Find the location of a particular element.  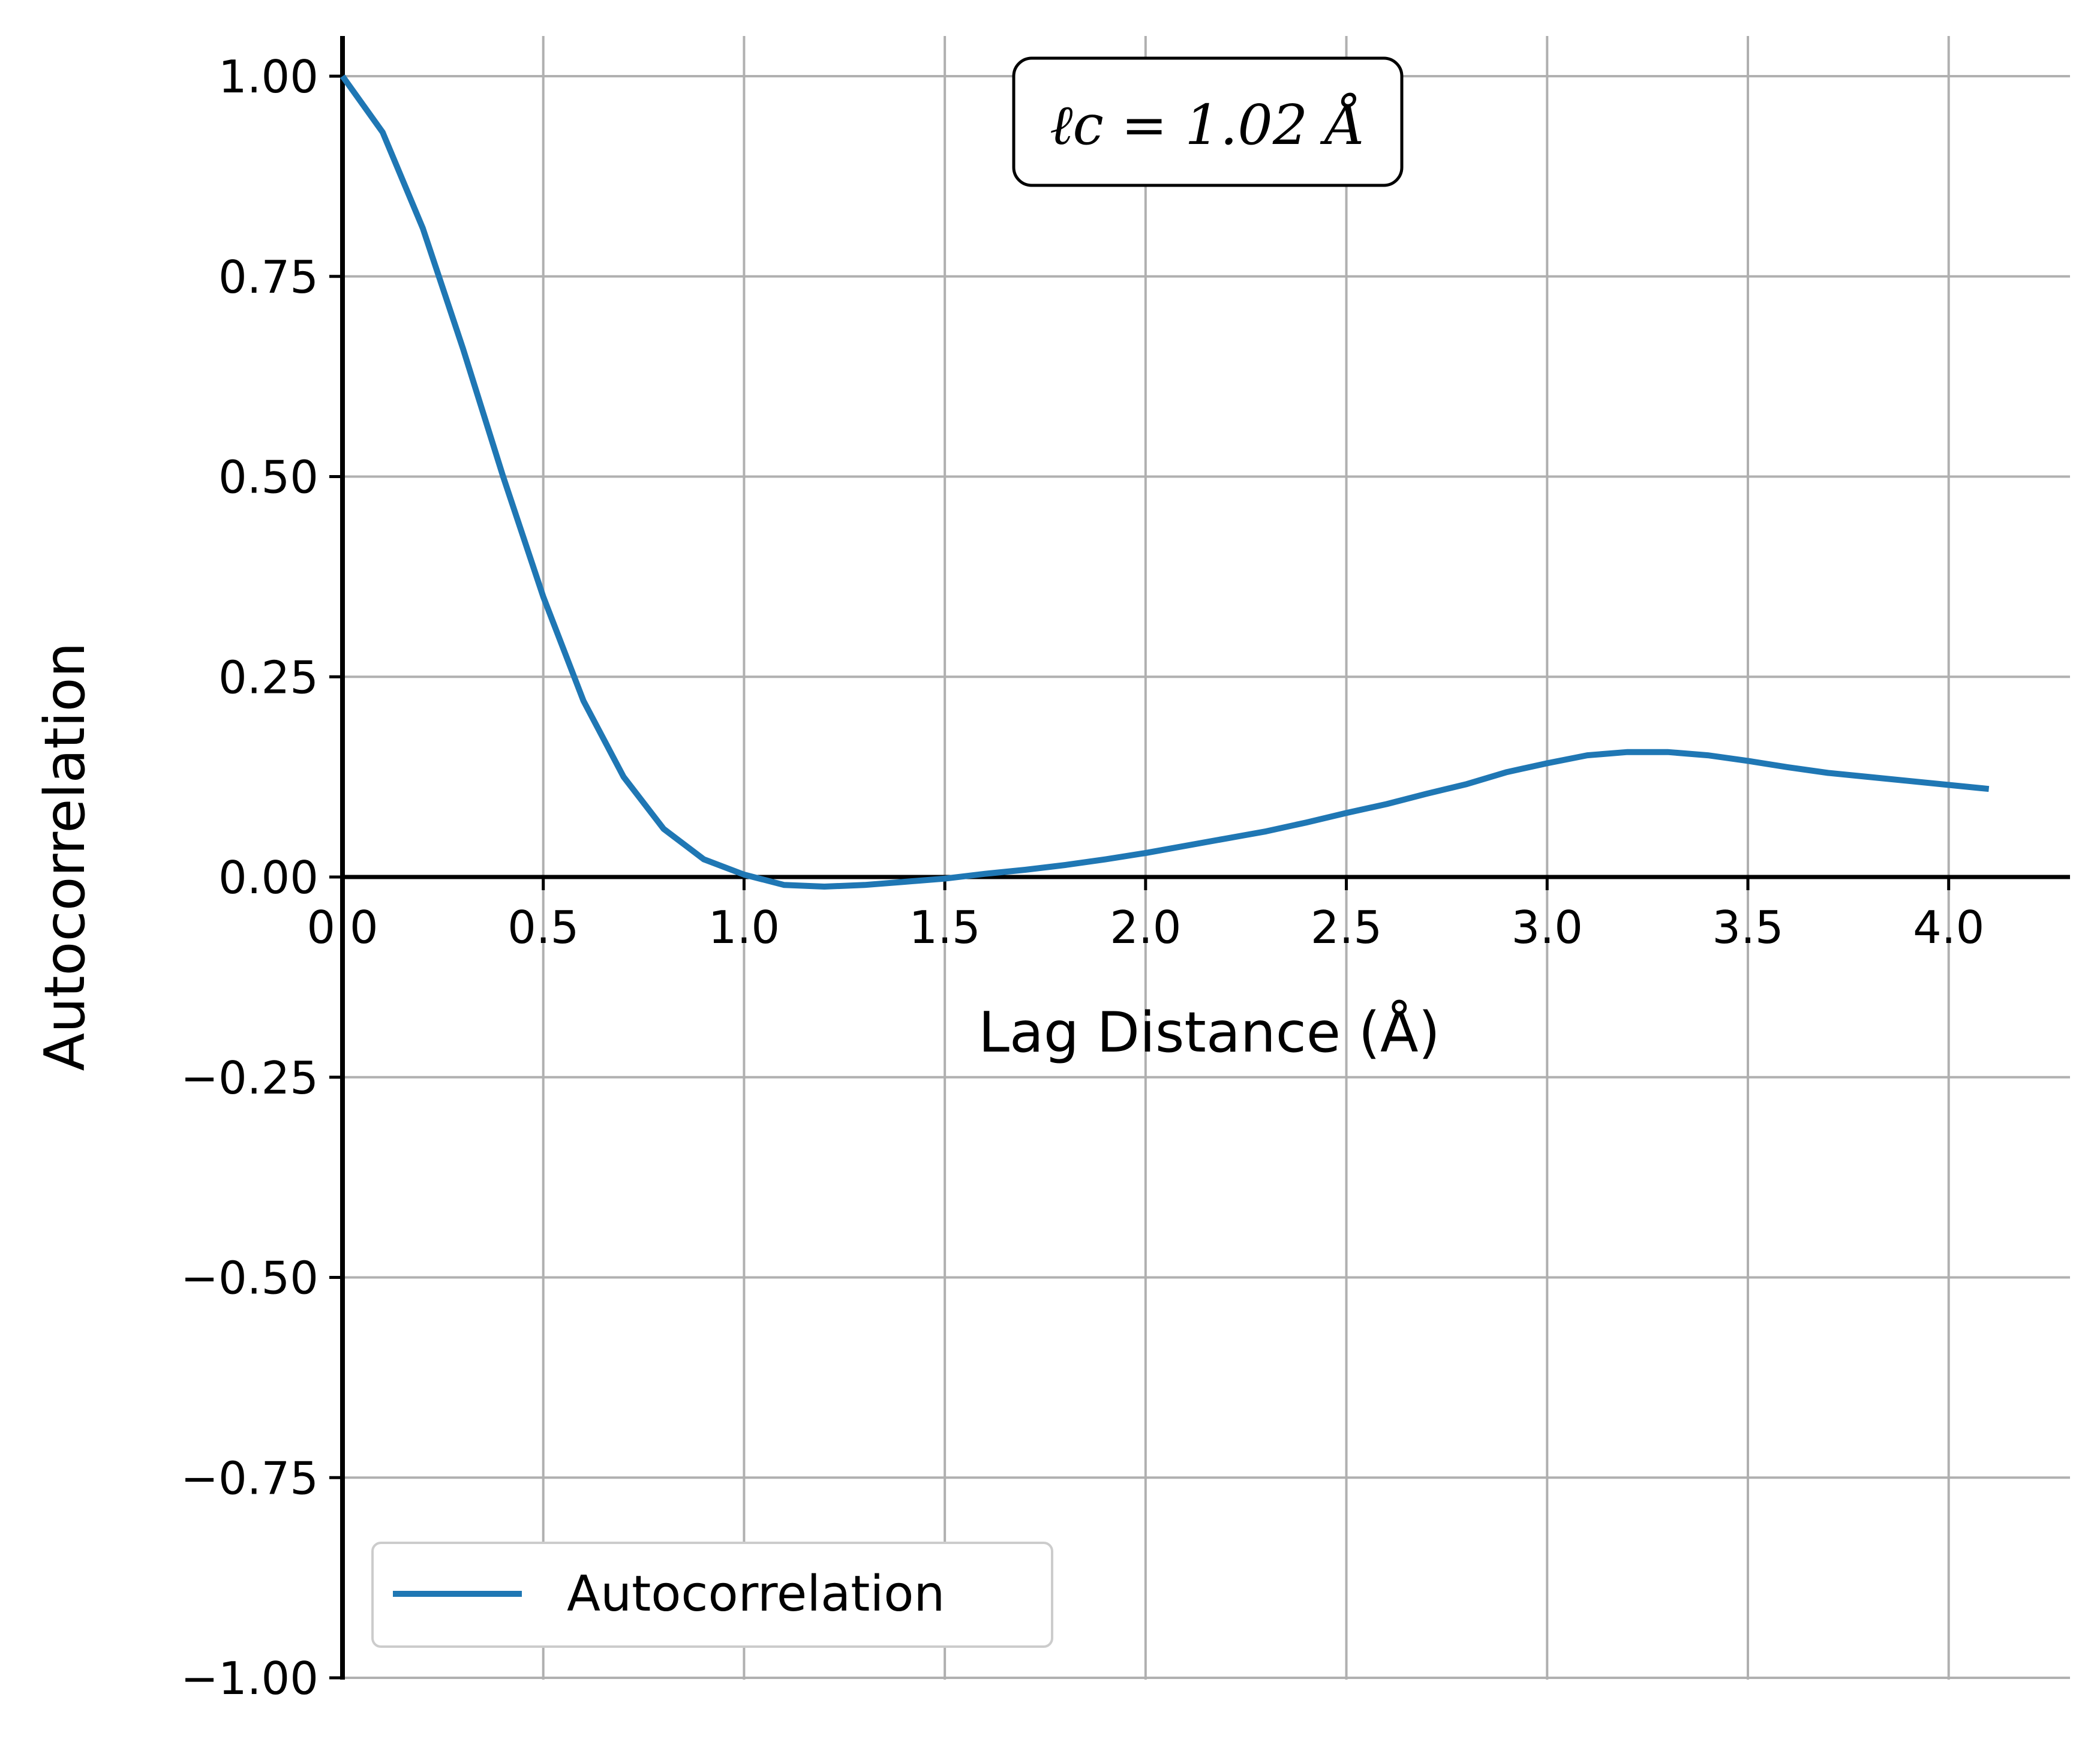

y-tick-label: 0.25 is located at coordinates (268, 678).